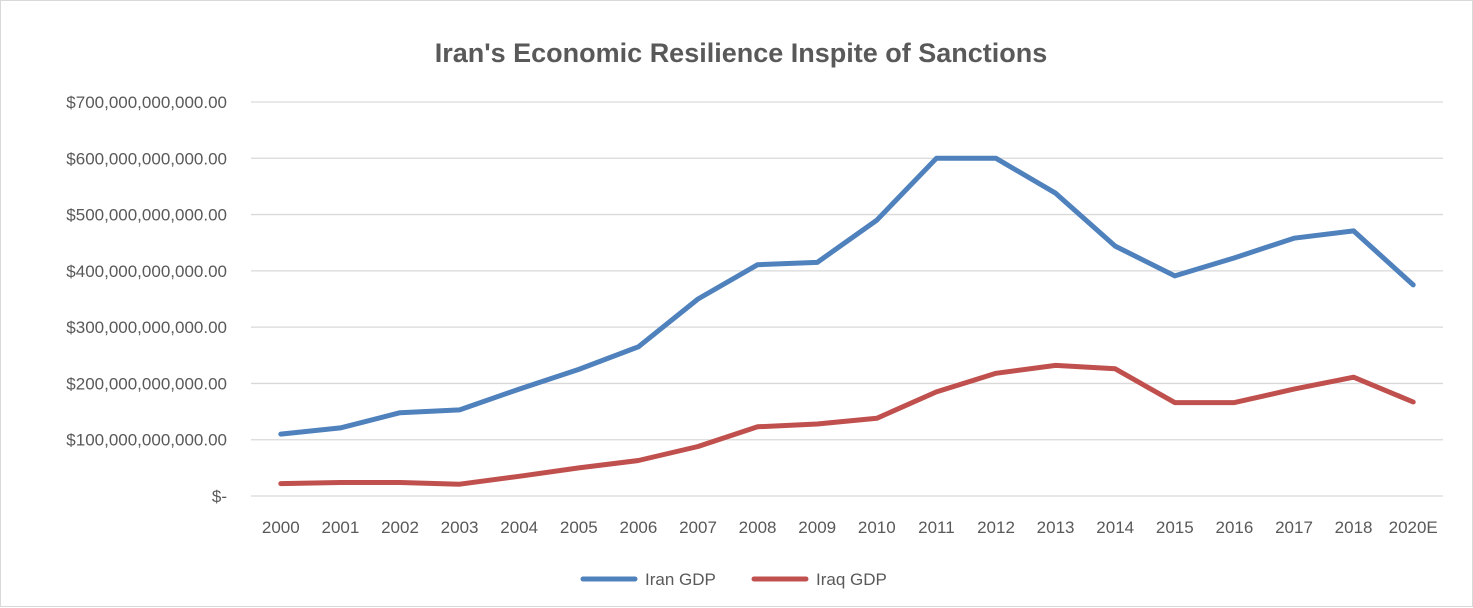  I want to click on x-tick-label: 2015, so click(1175, 527).